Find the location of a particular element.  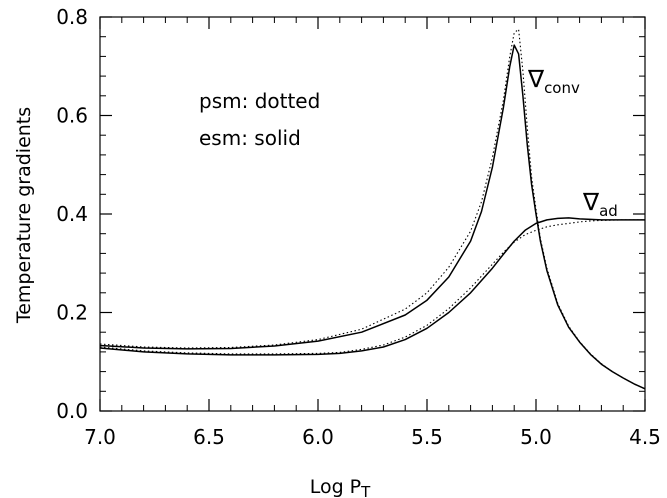

x-tick-label: 5.0 is located at coordinates (536, 437).